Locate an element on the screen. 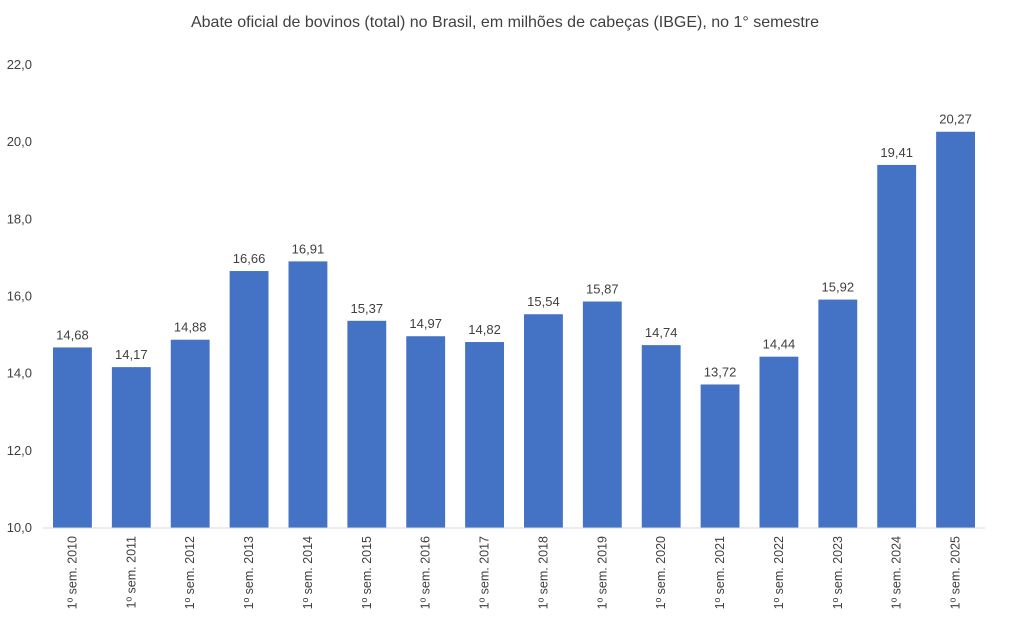  x-tick-label: 1º sem. 2023 is located at coordinates (838, 572).